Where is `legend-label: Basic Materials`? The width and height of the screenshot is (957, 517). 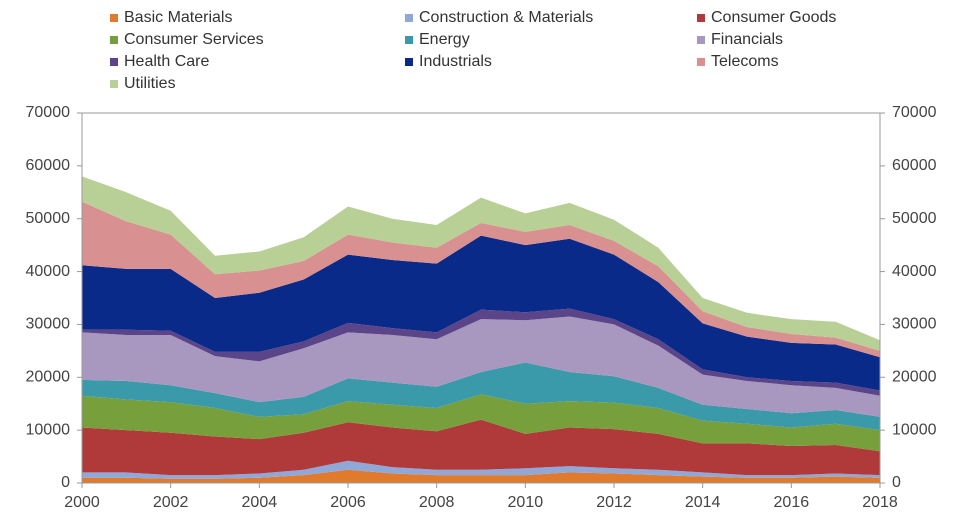 legend-label: Basic Materials is located at coordinates (178, 17).